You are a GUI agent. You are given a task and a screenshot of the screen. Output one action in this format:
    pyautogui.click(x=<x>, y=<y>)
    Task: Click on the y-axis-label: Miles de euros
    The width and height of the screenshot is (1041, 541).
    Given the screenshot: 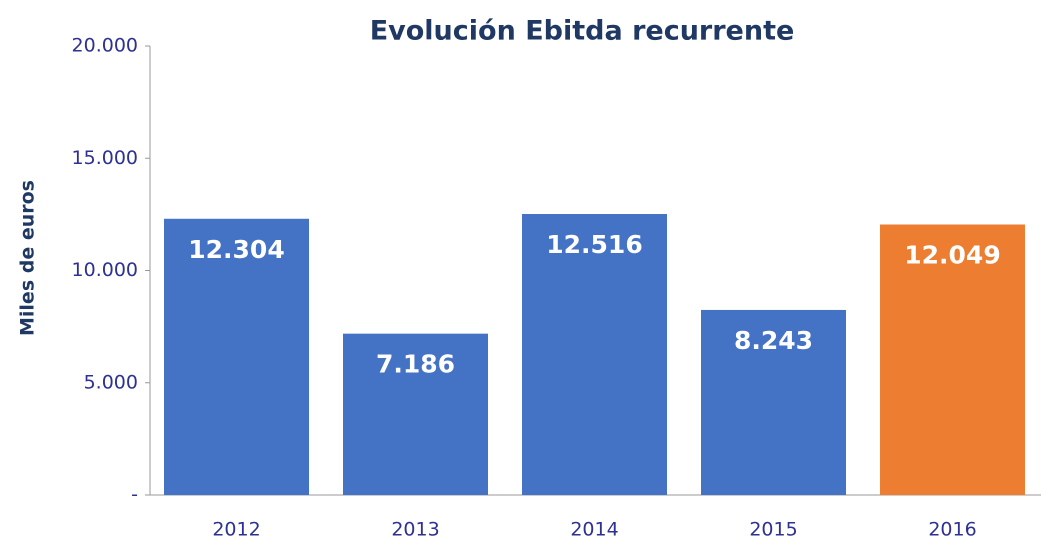 What is the action you would take?
    pyautogui.click(x=28, y=258)
    